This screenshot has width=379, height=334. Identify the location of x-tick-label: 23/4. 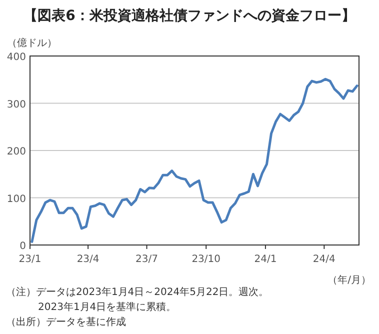
(88, 259).